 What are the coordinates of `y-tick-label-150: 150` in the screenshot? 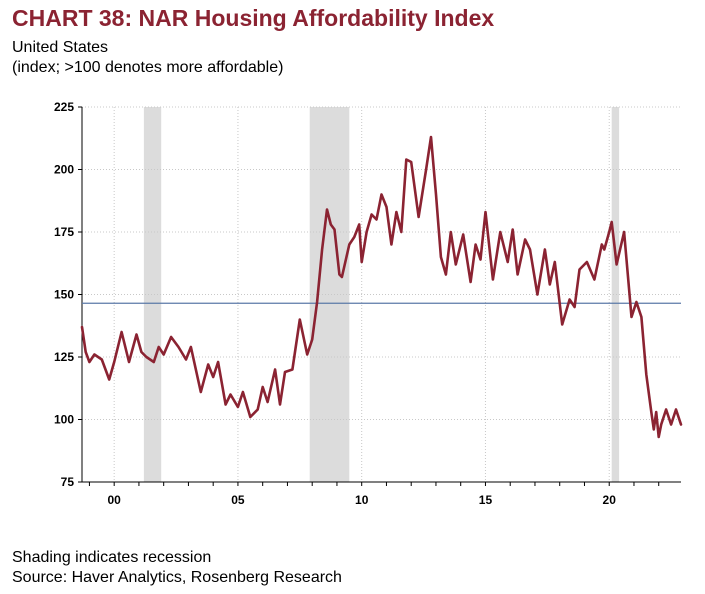 It's located at (64, 295).